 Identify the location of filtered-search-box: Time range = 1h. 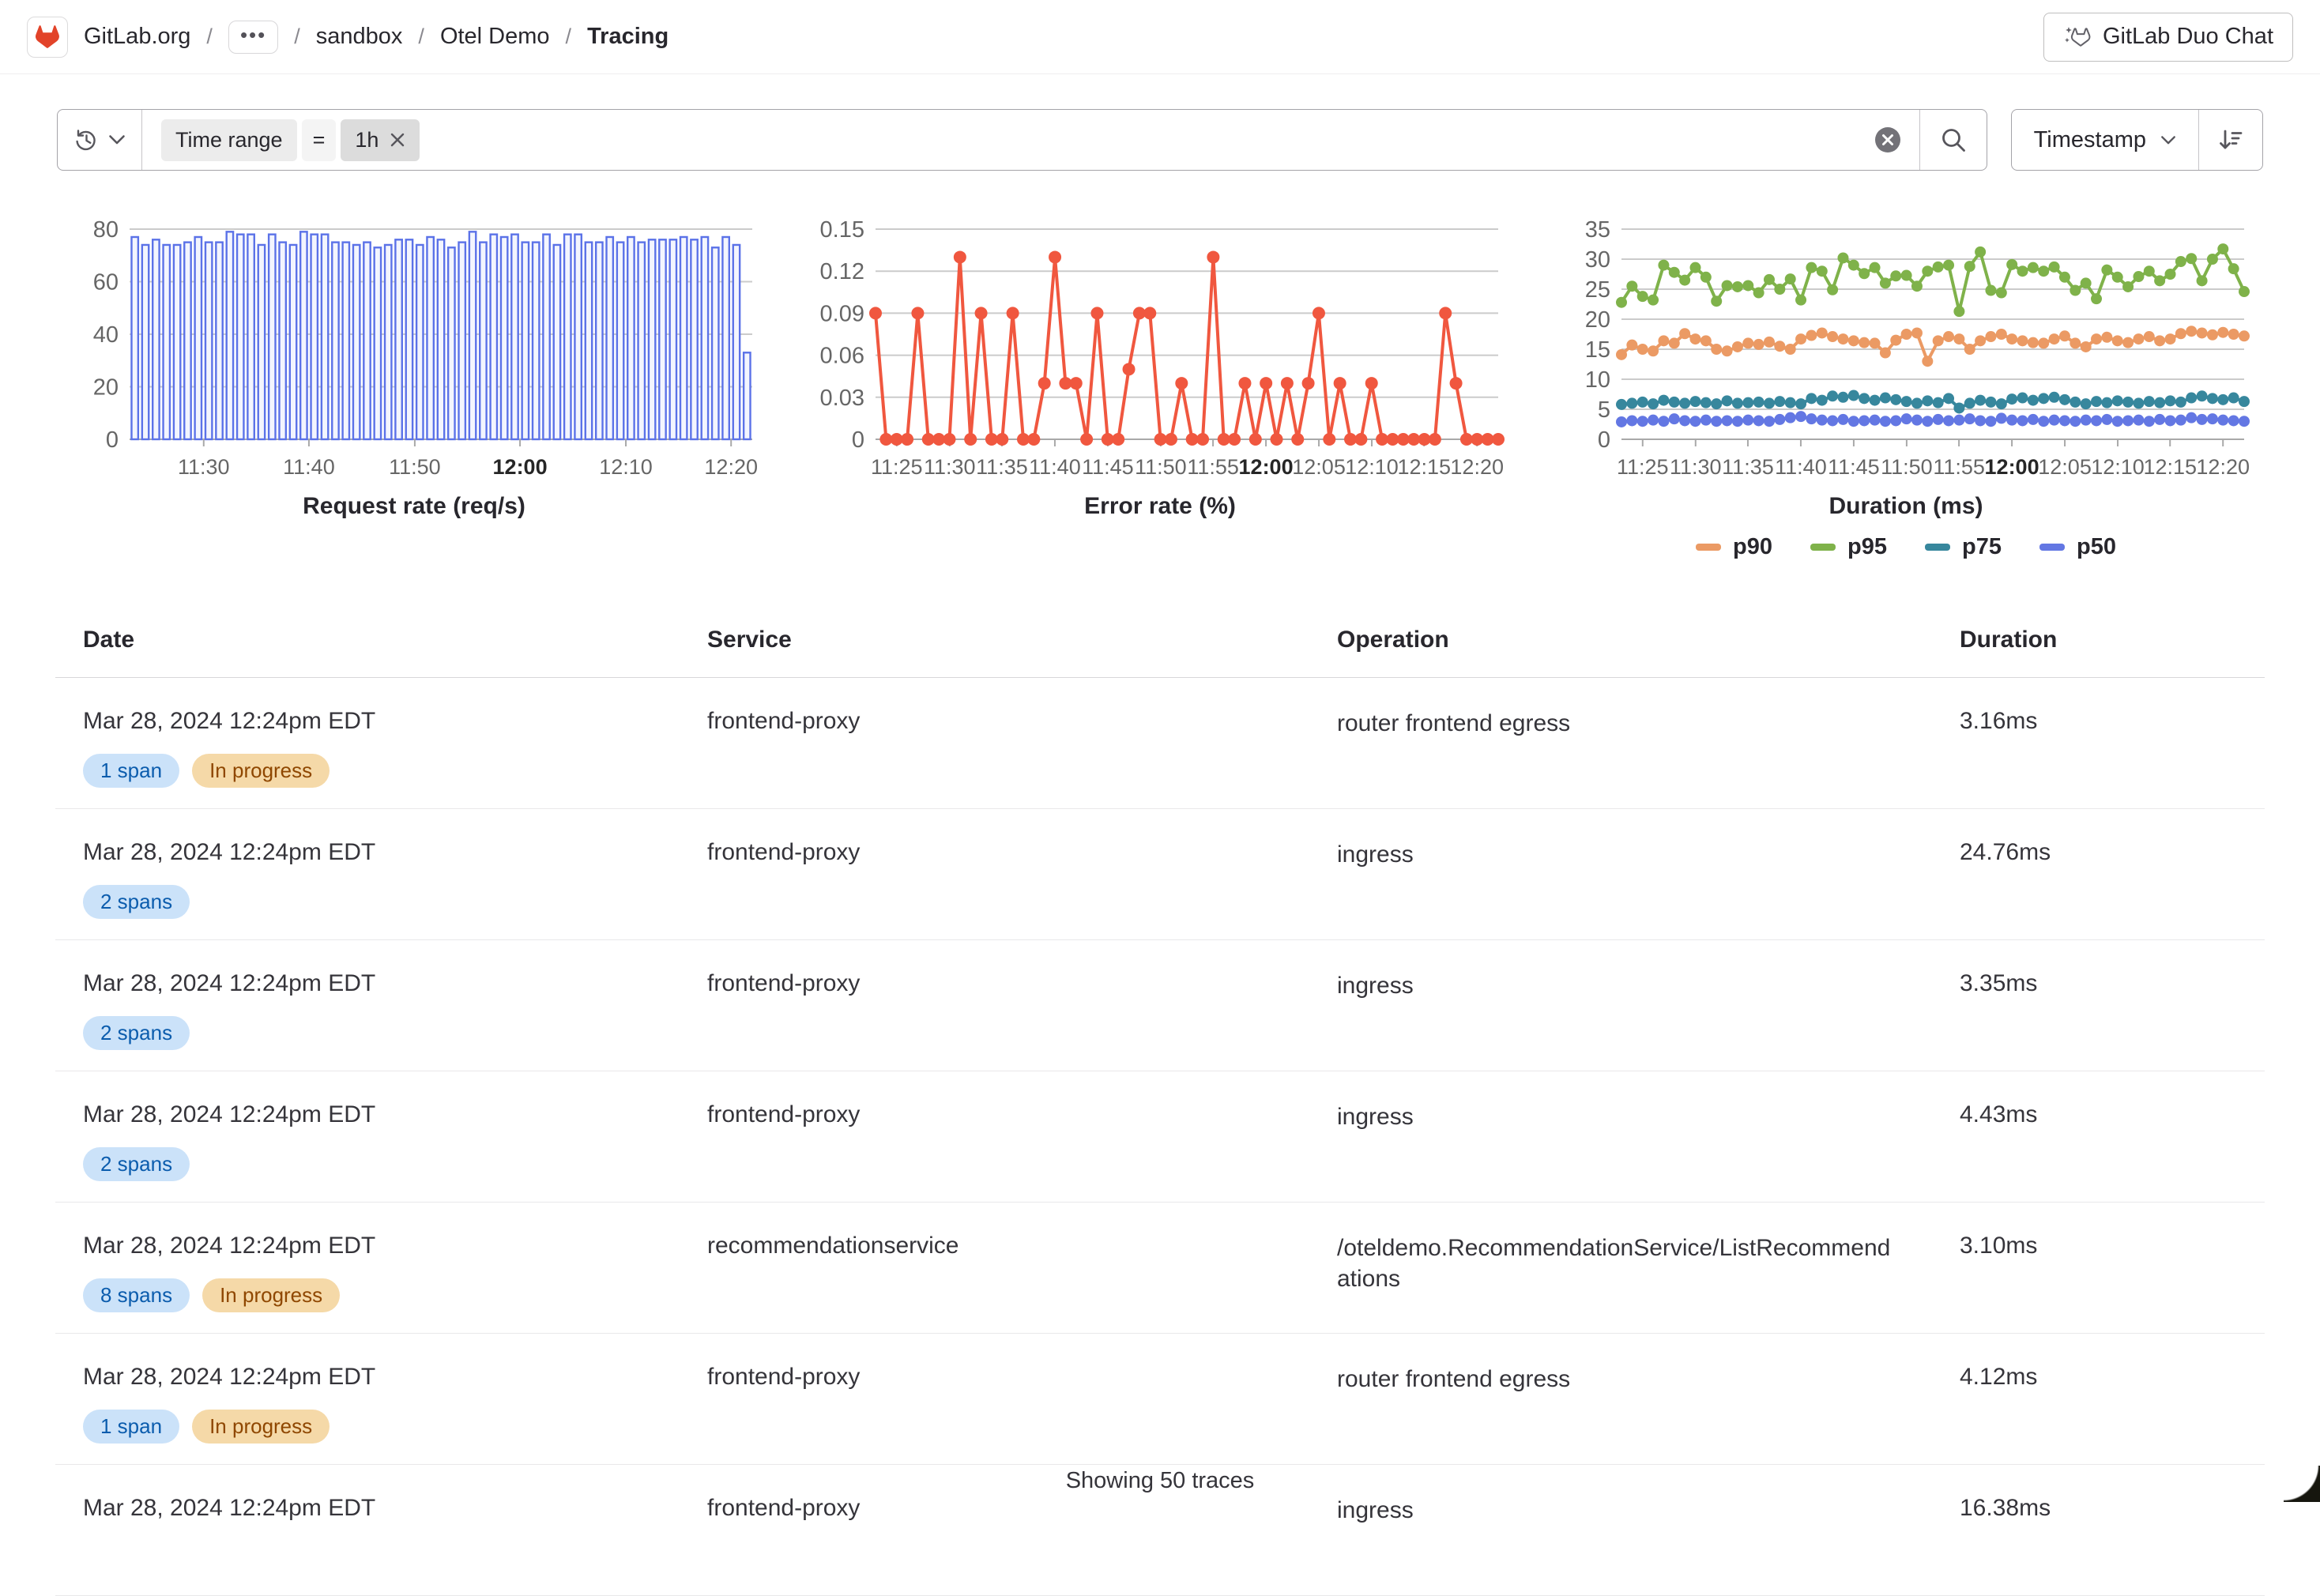
(1022, 140).